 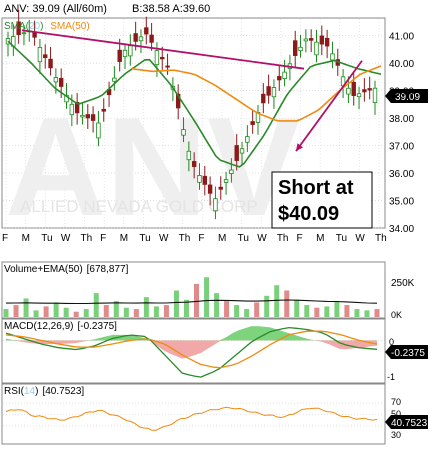 I want to click on macd-histogram-negative, so click(x=191, y=349).